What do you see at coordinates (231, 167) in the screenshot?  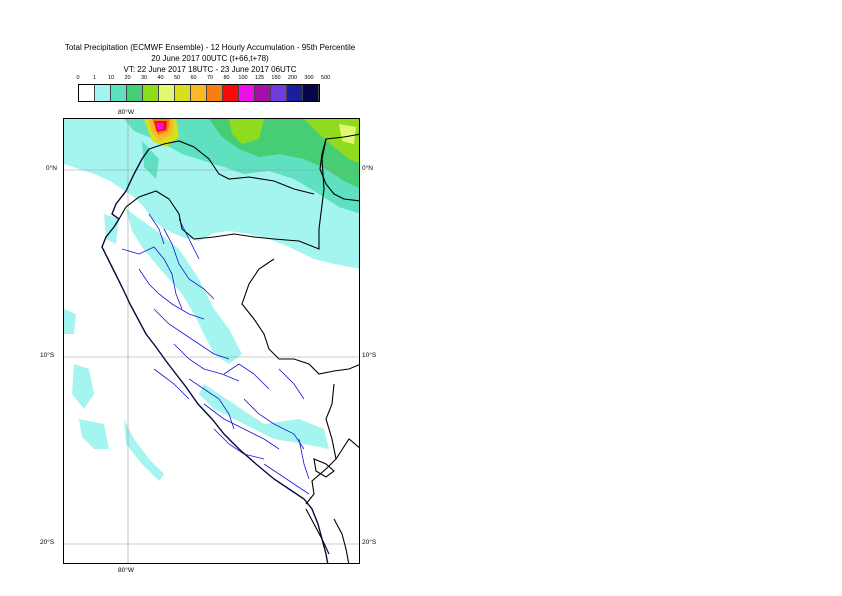 I see `border-ecuador-colombia` at bounding box center [231, 167].